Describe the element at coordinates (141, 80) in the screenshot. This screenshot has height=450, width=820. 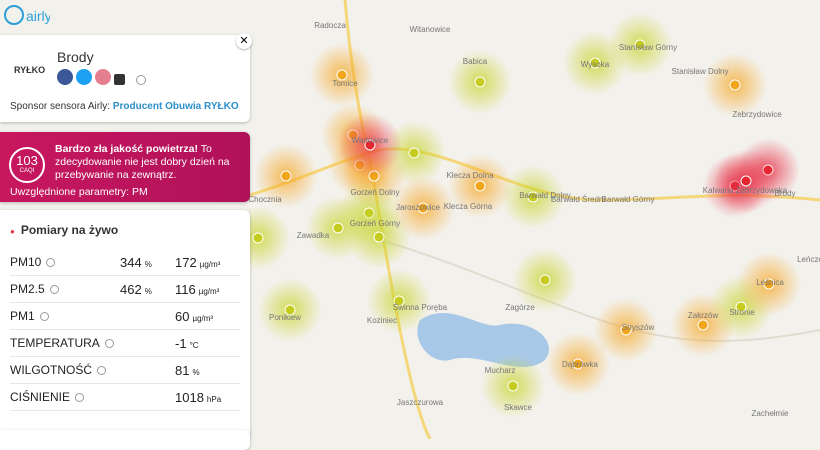
I see `locate` at that location.